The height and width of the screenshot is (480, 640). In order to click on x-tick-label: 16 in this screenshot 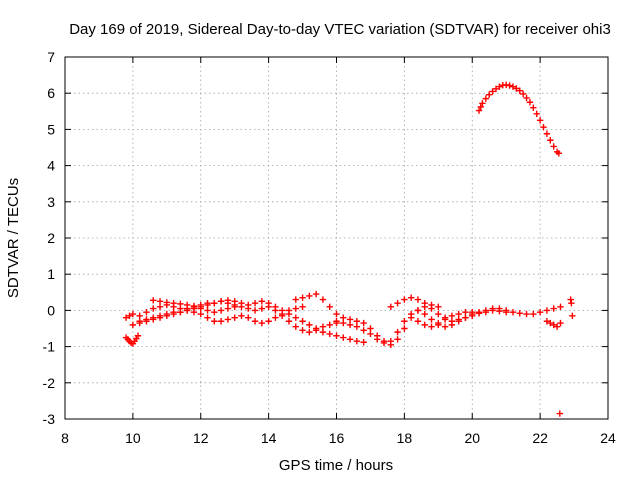, I will do `click(337, 438)`.